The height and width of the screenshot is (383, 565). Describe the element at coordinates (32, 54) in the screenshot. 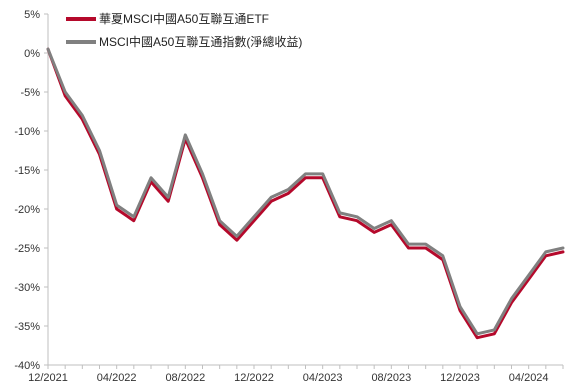

I see `y-tick-label: 0%` at that location.